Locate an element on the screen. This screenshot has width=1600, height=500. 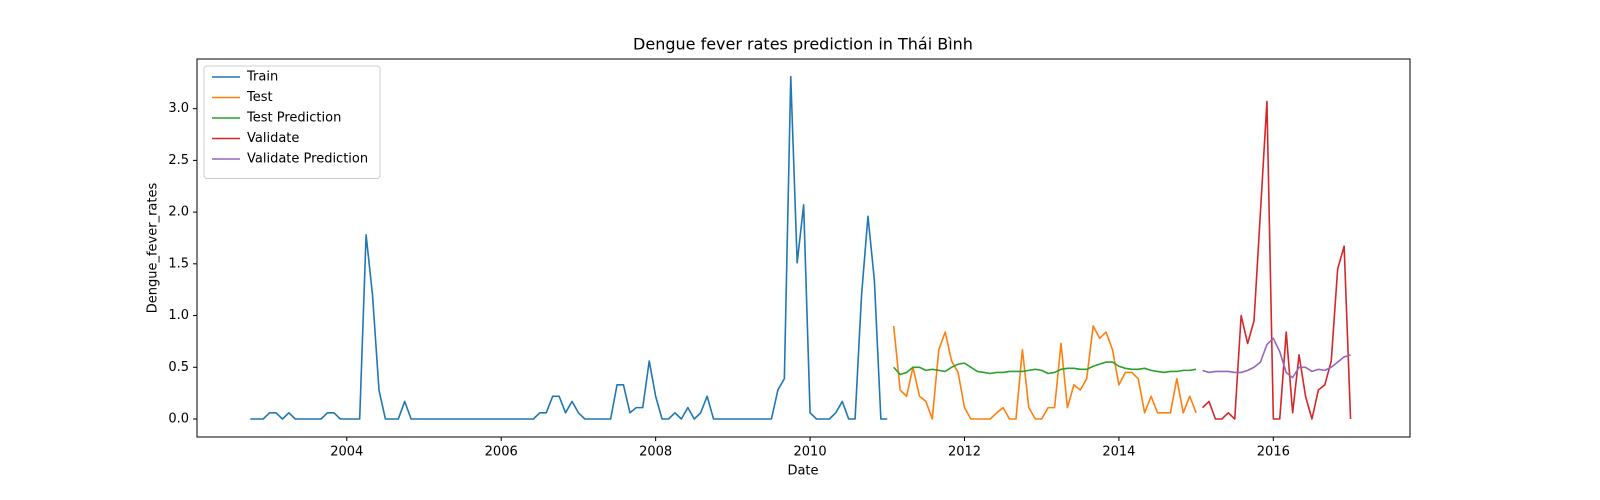
x-tick-label: 2012 is located at coordinates (964, 452).